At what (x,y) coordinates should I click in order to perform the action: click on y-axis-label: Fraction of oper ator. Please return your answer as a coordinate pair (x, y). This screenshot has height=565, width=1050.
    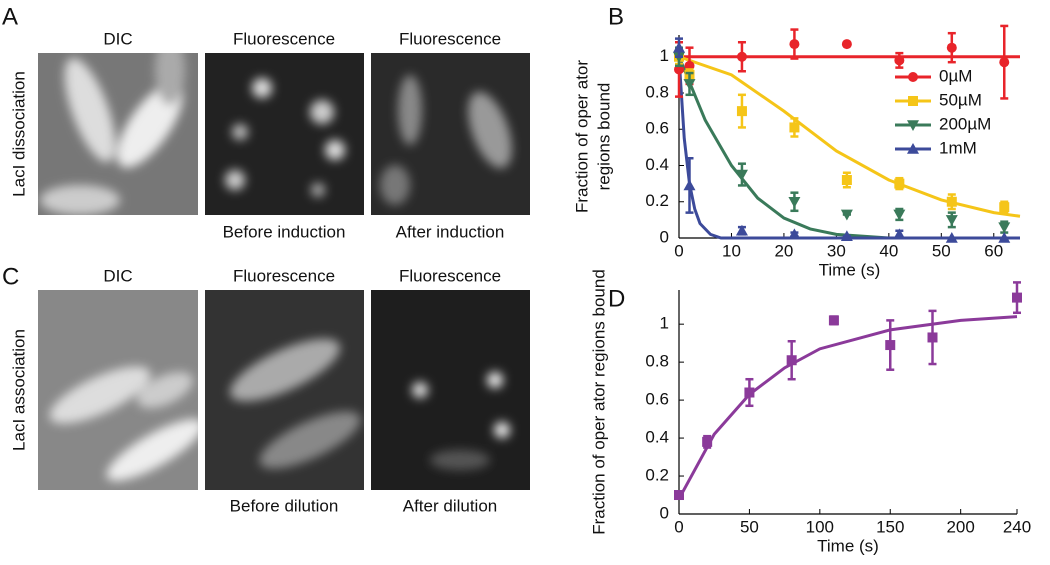
    Looking at the image, I should click on (581, 136).